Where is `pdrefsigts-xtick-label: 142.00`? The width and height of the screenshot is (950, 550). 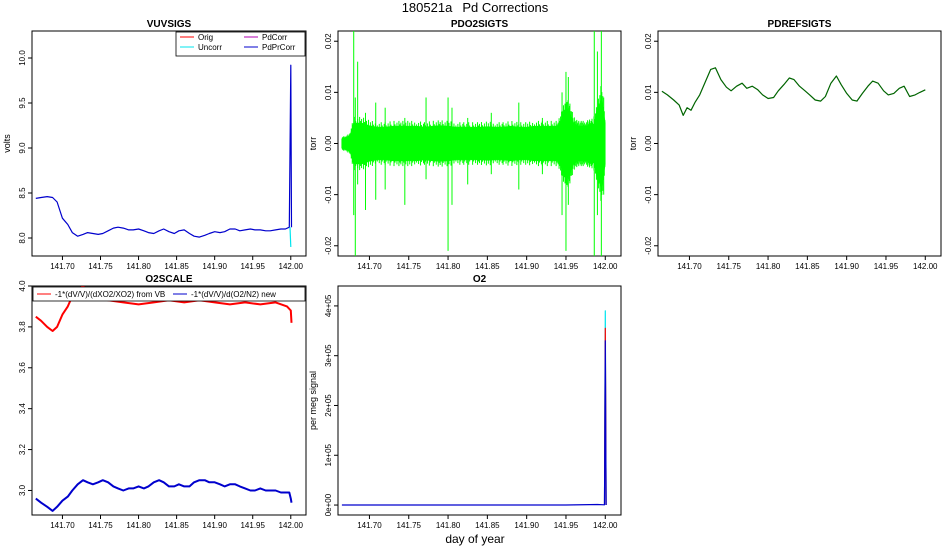 pdrefsigts-xtick-label: 142.00 is located at coordinates (925, 266).